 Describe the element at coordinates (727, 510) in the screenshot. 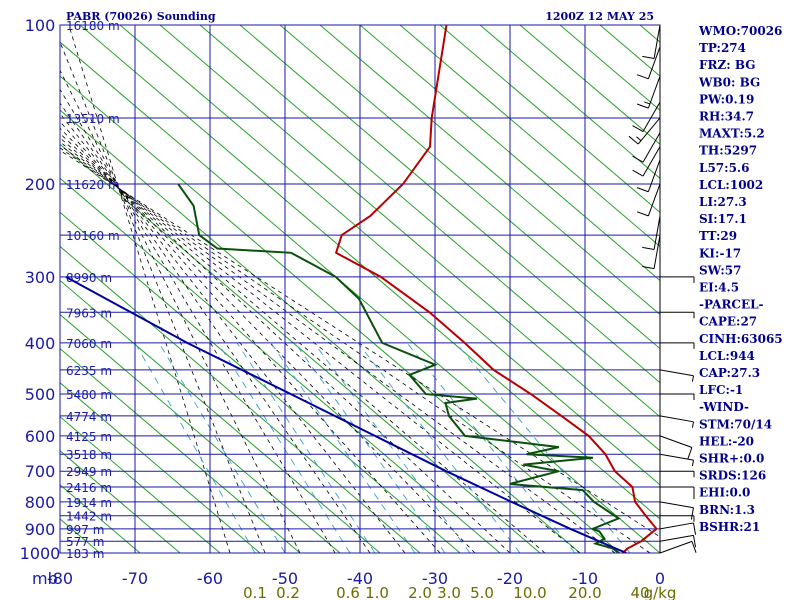

I see `index-item: BRN:1.3` at that location.